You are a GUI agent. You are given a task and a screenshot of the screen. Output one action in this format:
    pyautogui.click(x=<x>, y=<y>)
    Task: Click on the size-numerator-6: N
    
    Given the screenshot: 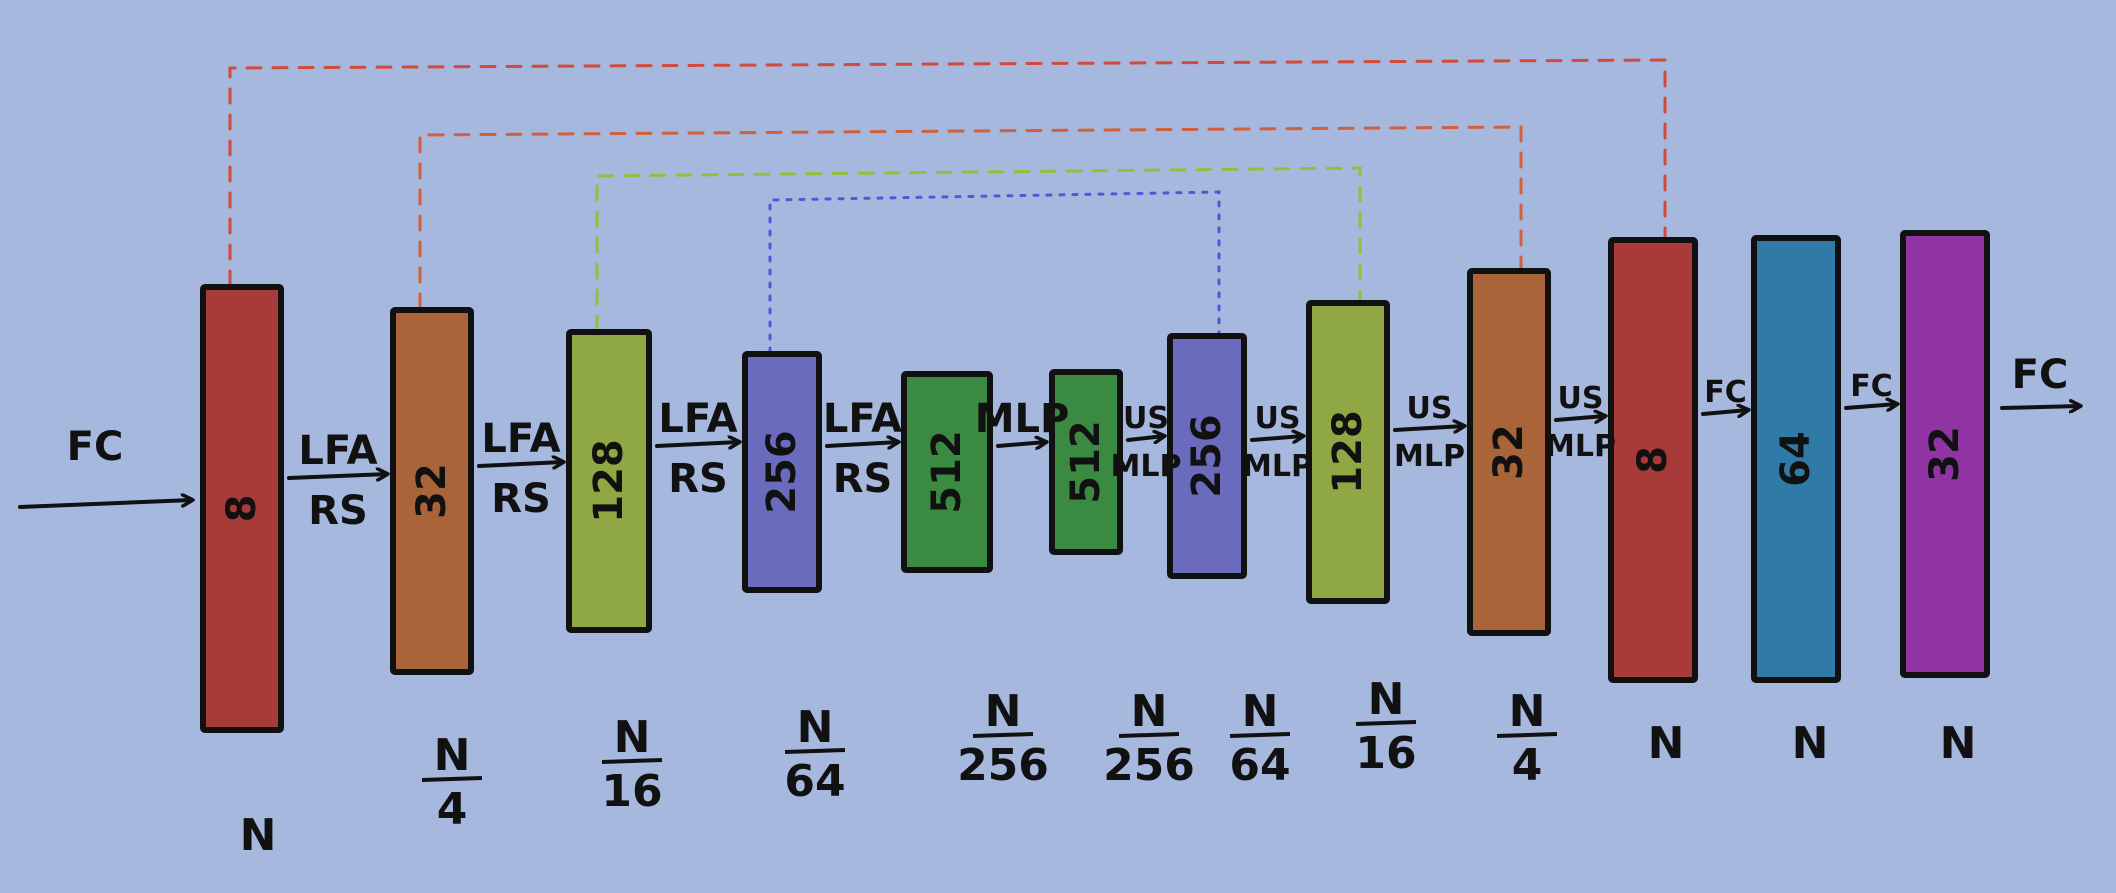 What is the action you would take?
    pyautogui.click(x=1260, y=711)
    